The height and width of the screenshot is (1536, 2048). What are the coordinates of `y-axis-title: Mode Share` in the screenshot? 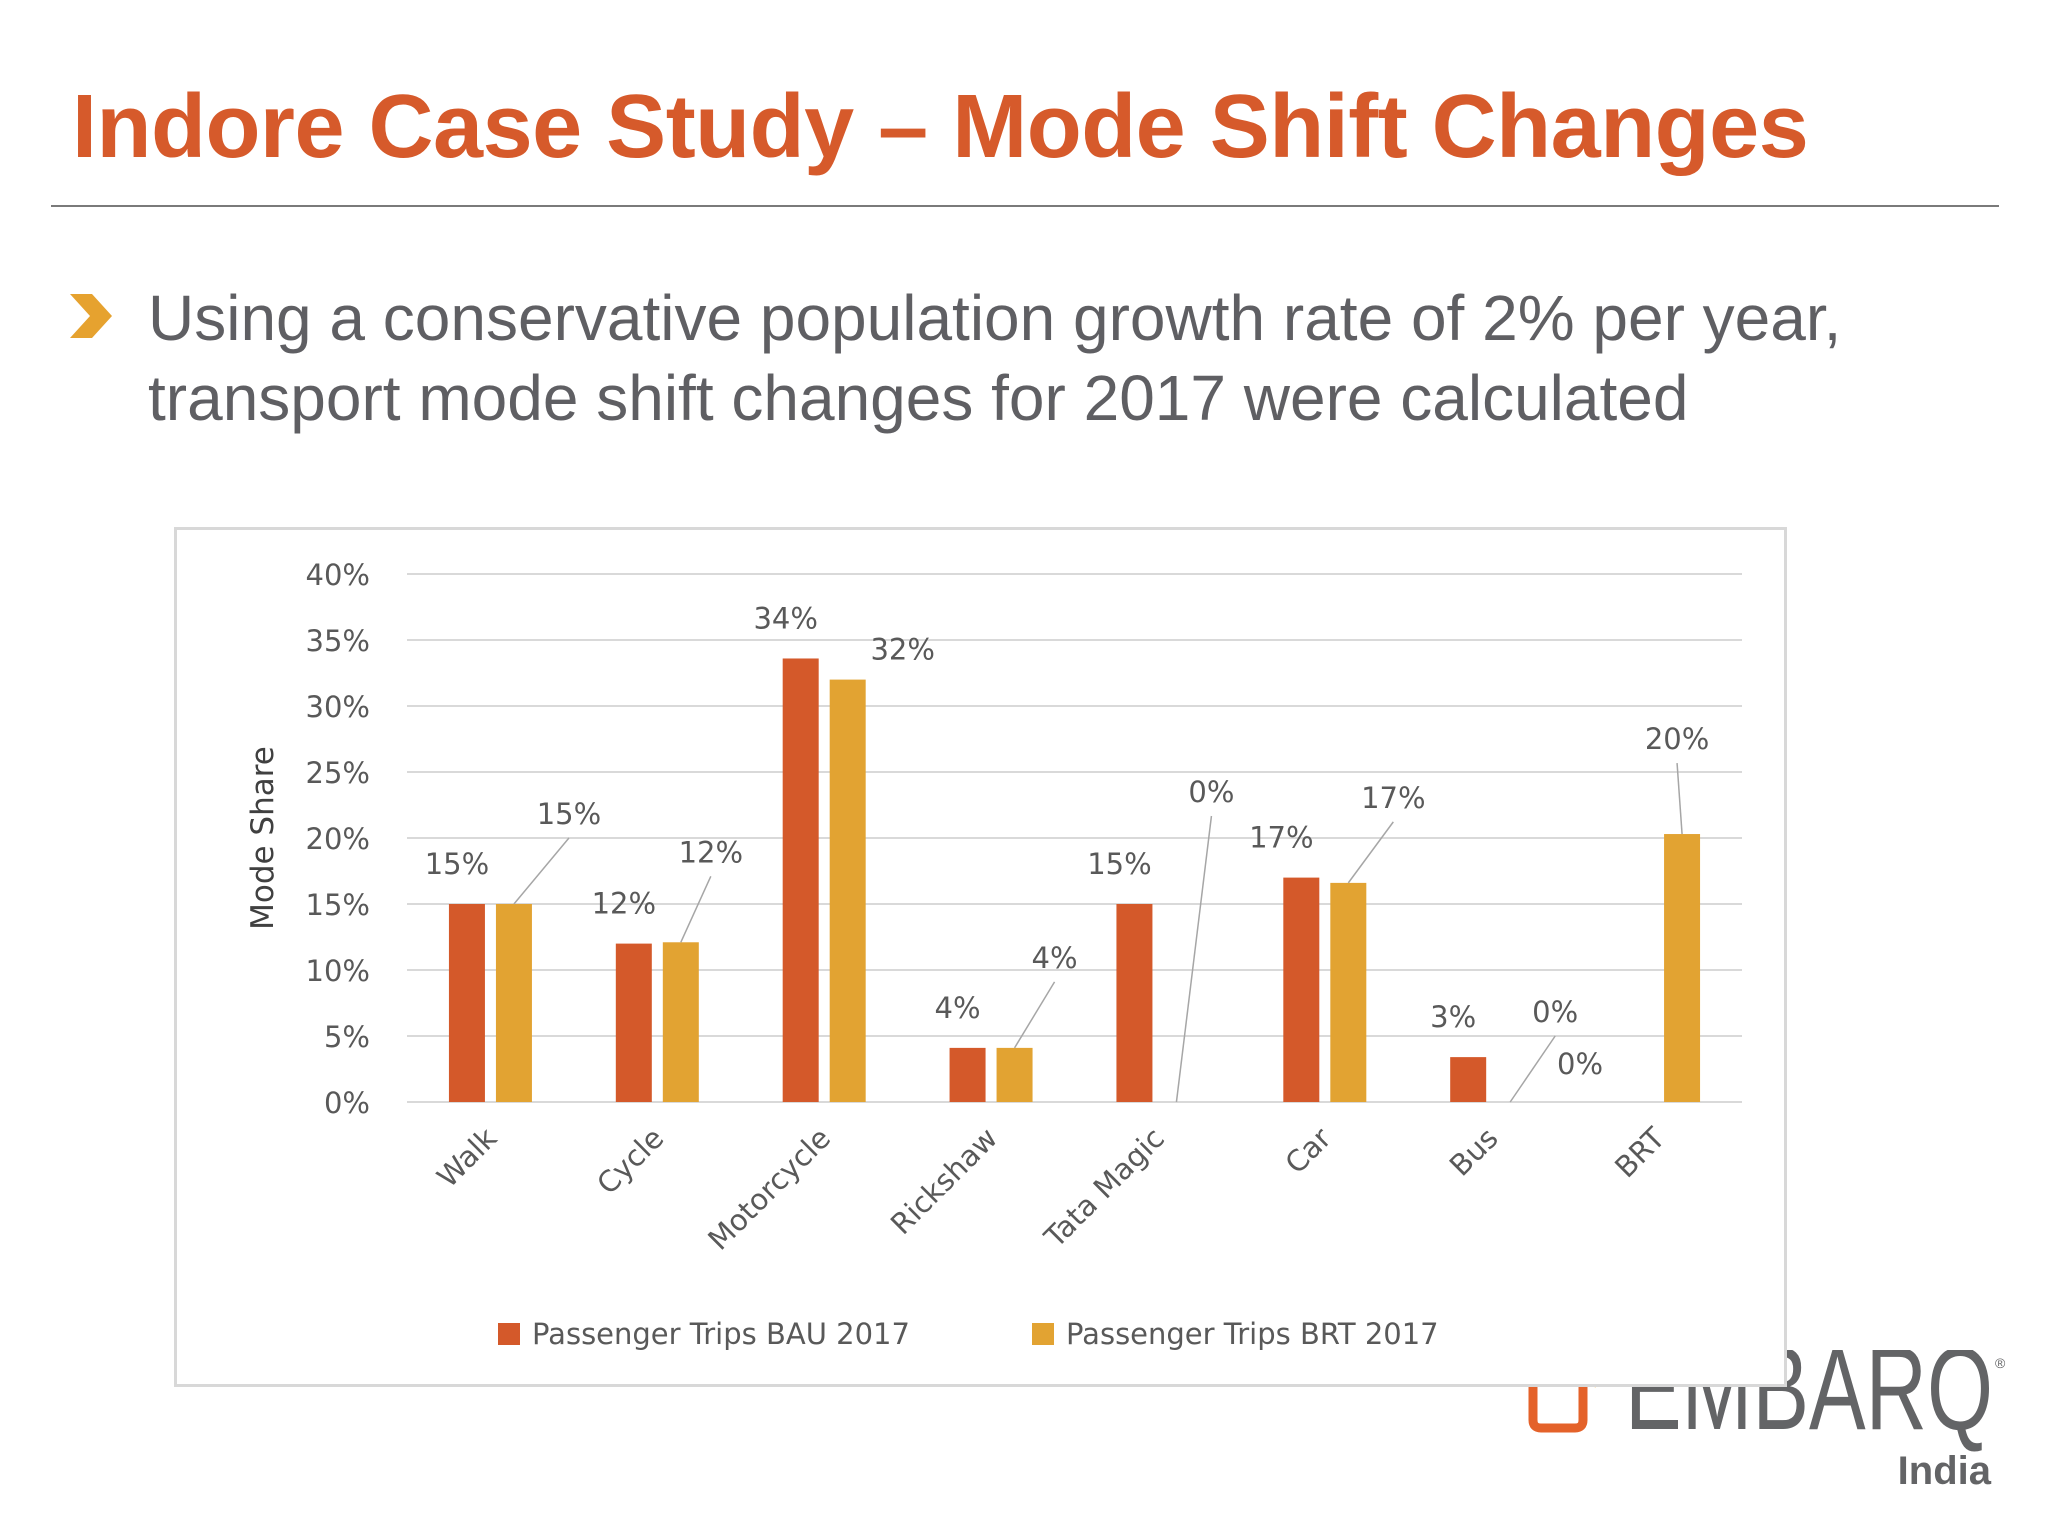 It's located at (263, 838).